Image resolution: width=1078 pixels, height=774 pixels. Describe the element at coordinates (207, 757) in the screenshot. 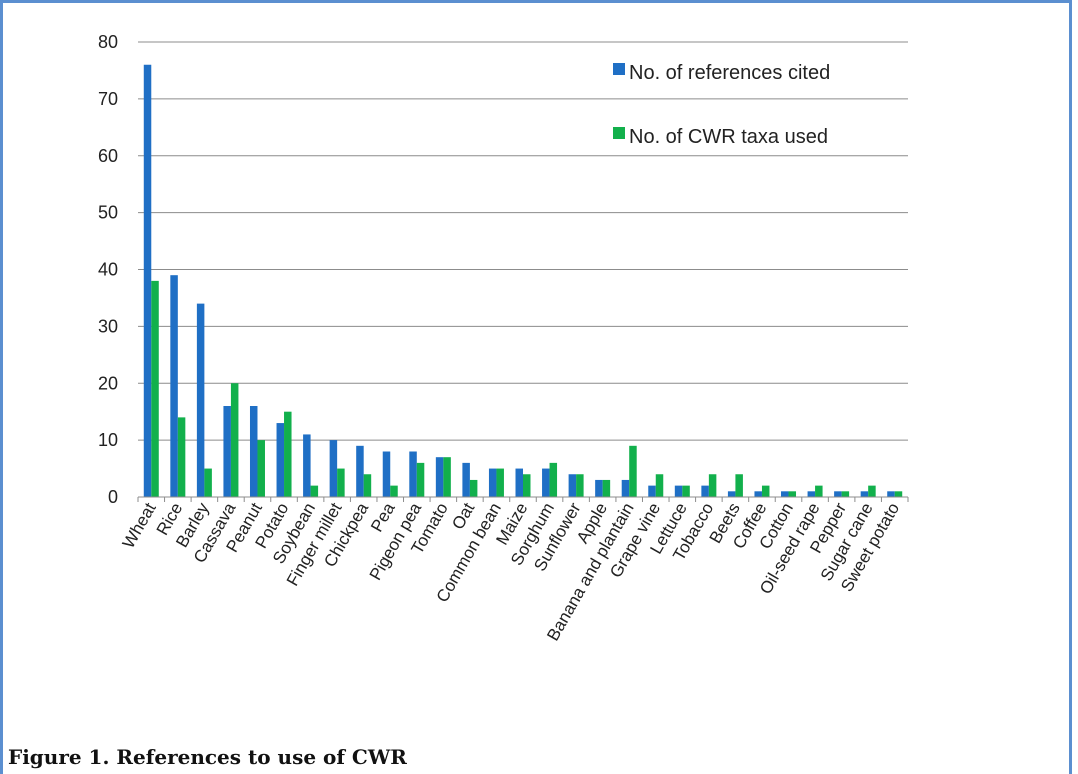

I see `figure-caption: Figure 1. References to use of CWR` at that location.